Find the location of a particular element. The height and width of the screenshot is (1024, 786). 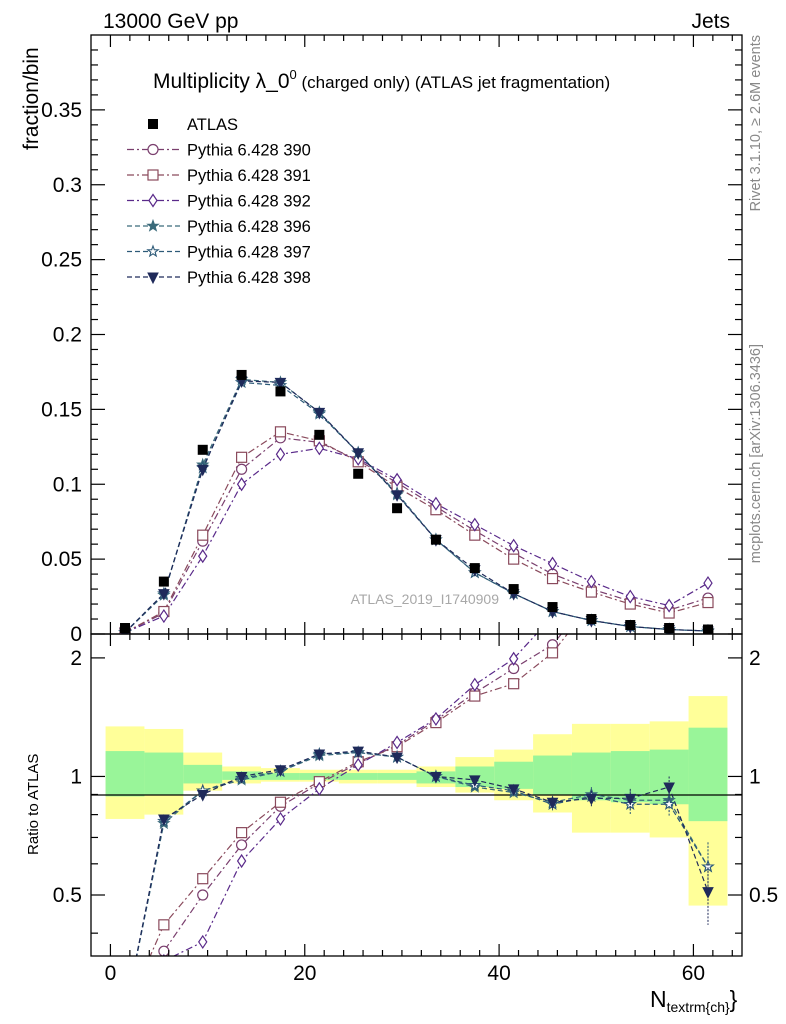

header-left: 13000 GeV pp is located at coordinates (170, 21).